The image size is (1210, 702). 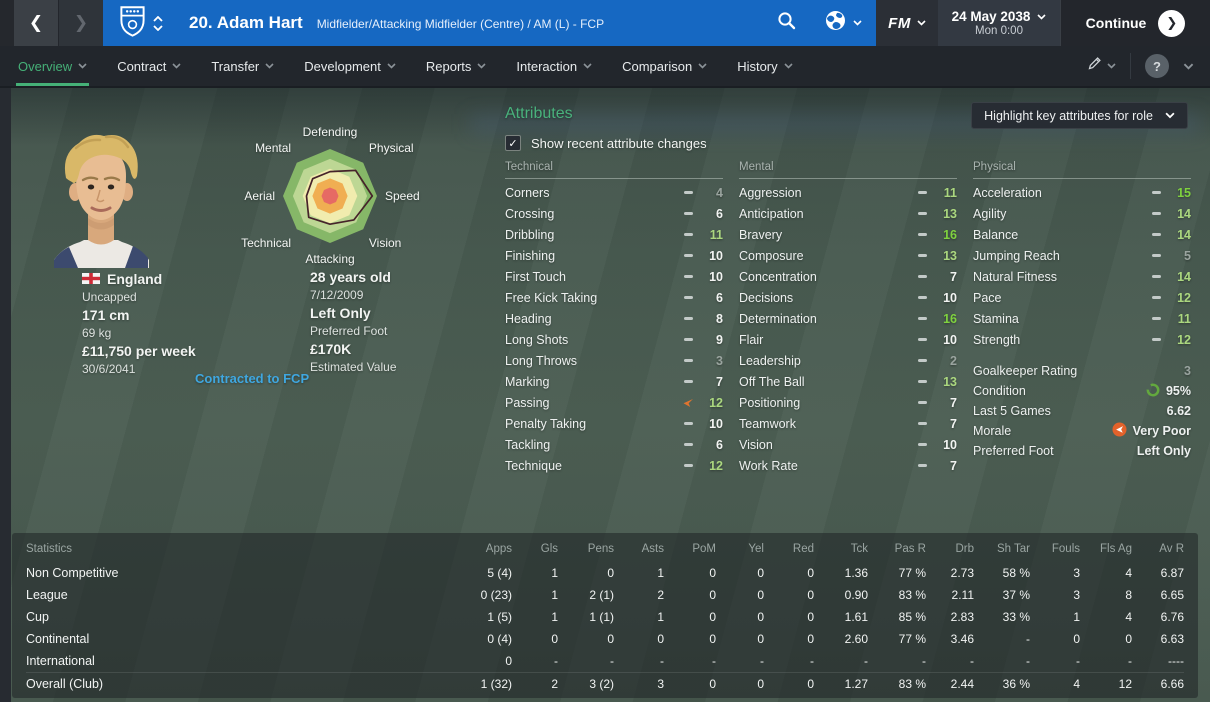 I want to click on tab-transfer: Transfer, so click(x=242, y=66).